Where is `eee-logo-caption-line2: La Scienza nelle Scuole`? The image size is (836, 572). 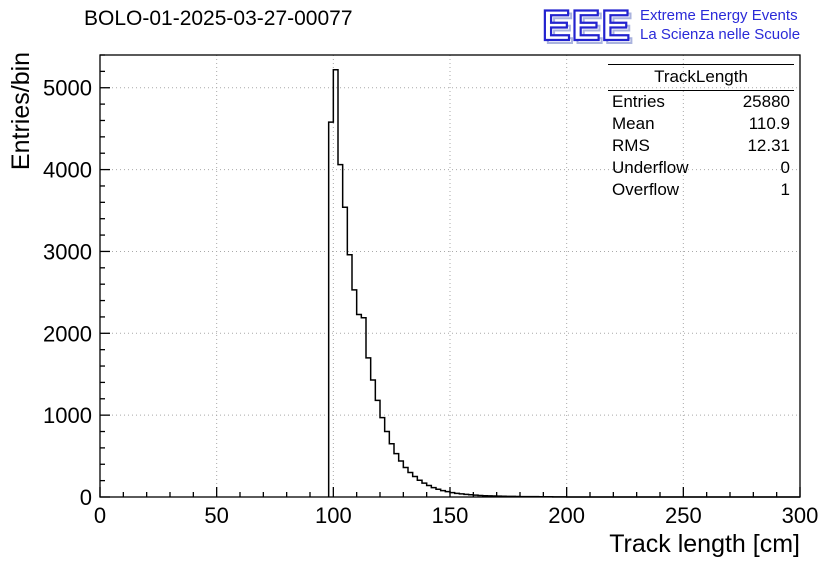
eee-logo-caption-line2: La Scienza nelle Scuole is located at coordinates (720, 34).